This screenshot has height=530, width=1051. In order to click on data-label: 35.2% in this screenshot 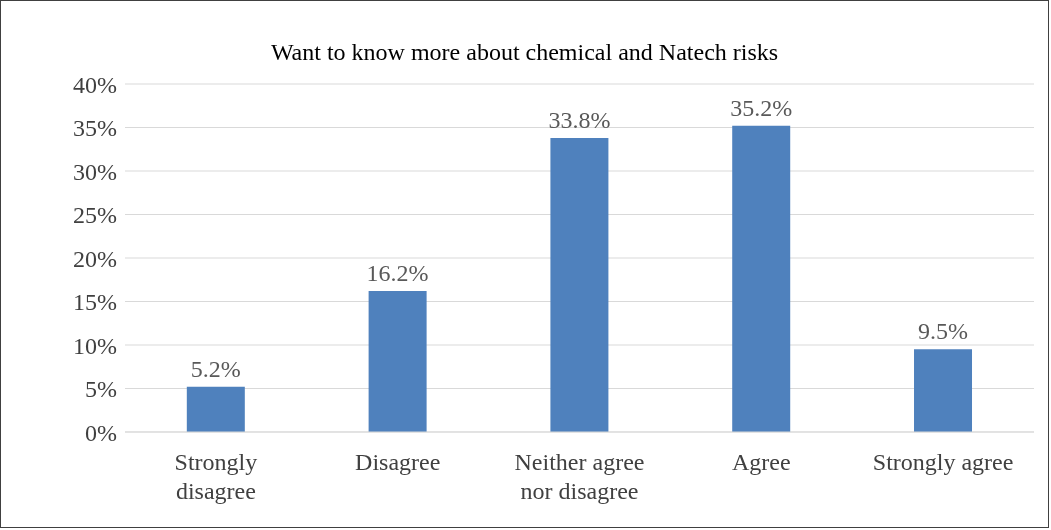, I will do `click(761, 107)`.